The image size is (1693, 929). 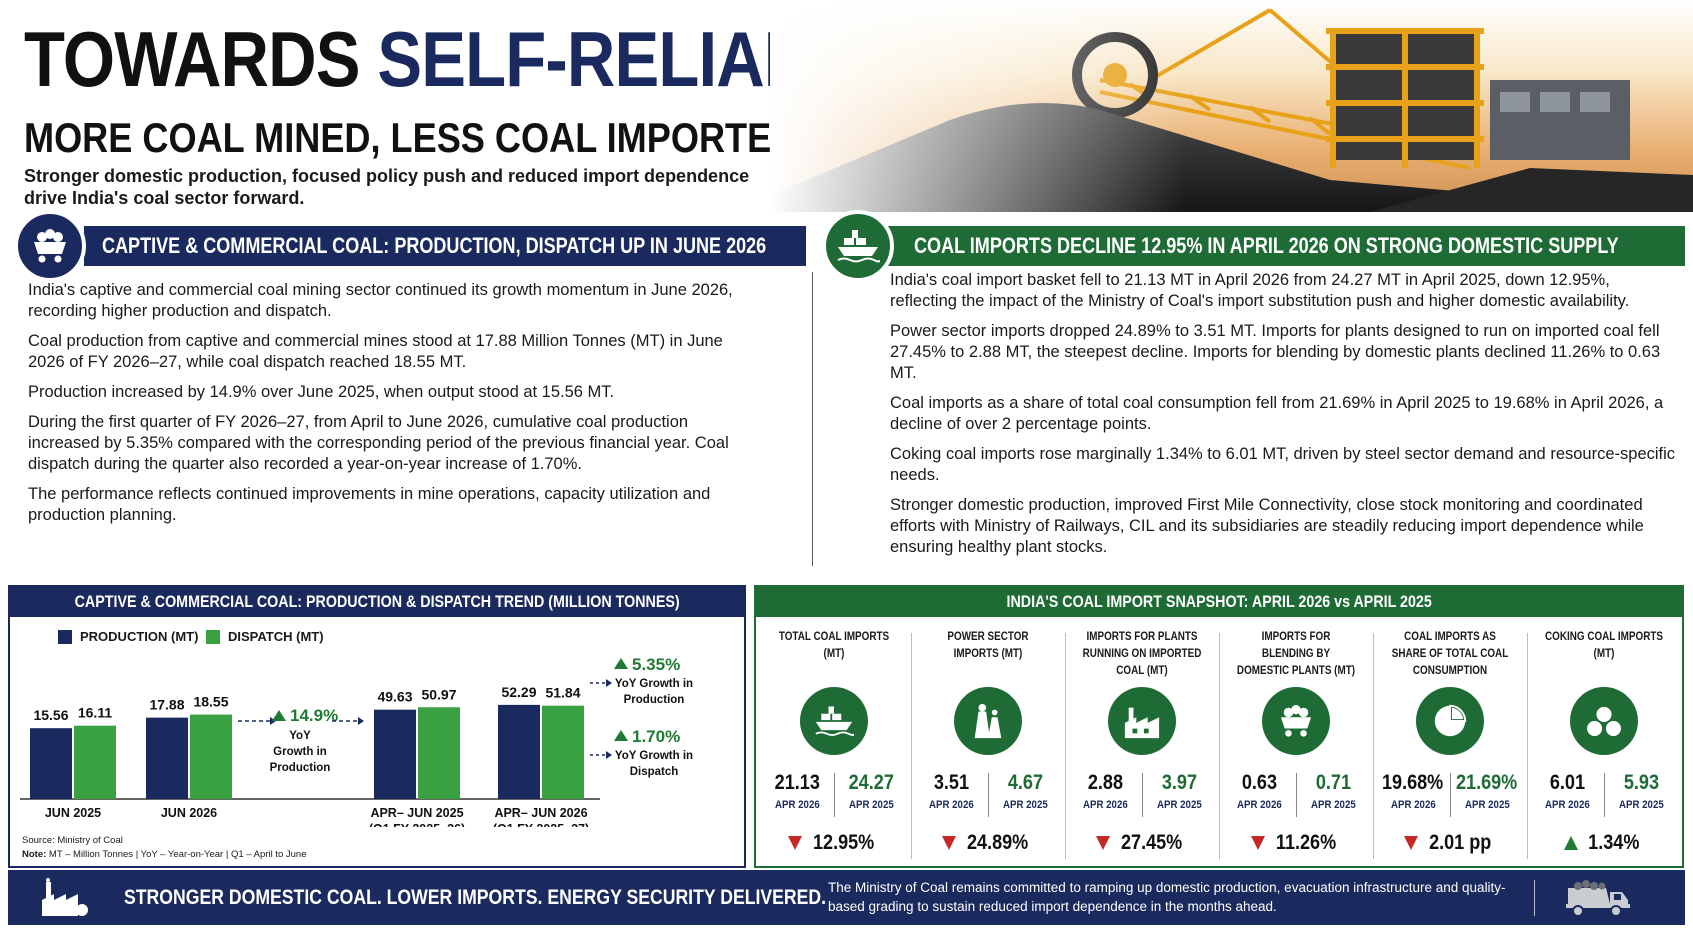 I want to click on snapshot-values: 19.68% 21.69% APR 2026 APR 2025, so click(x=1450, y=796).